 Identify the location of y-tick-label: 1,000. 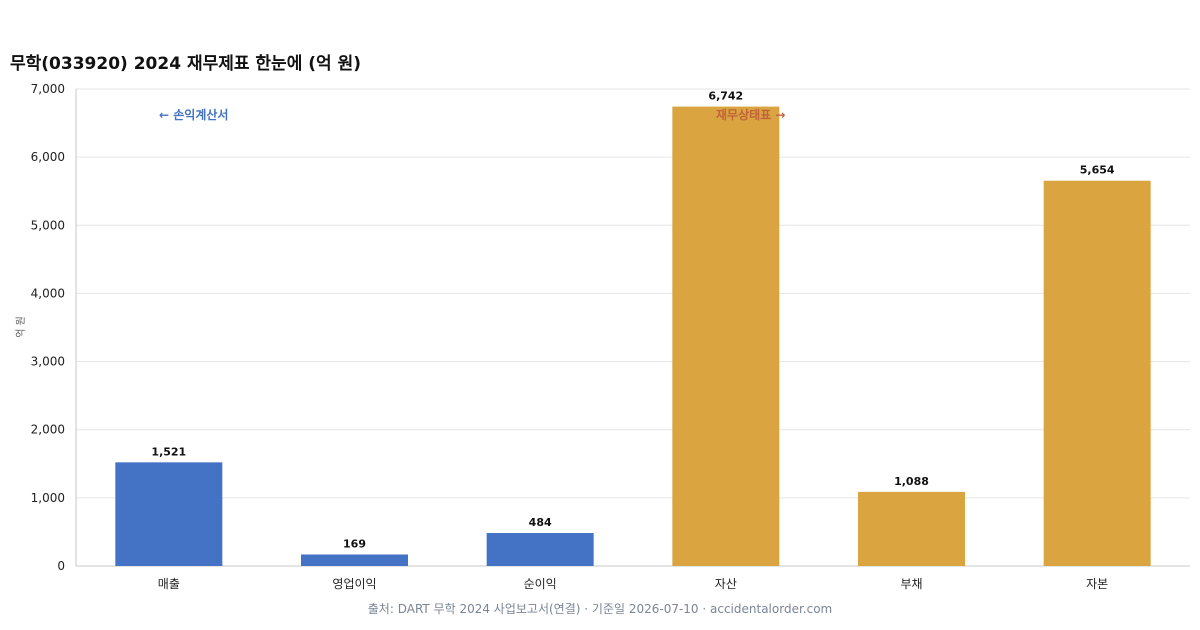
(48, 498).